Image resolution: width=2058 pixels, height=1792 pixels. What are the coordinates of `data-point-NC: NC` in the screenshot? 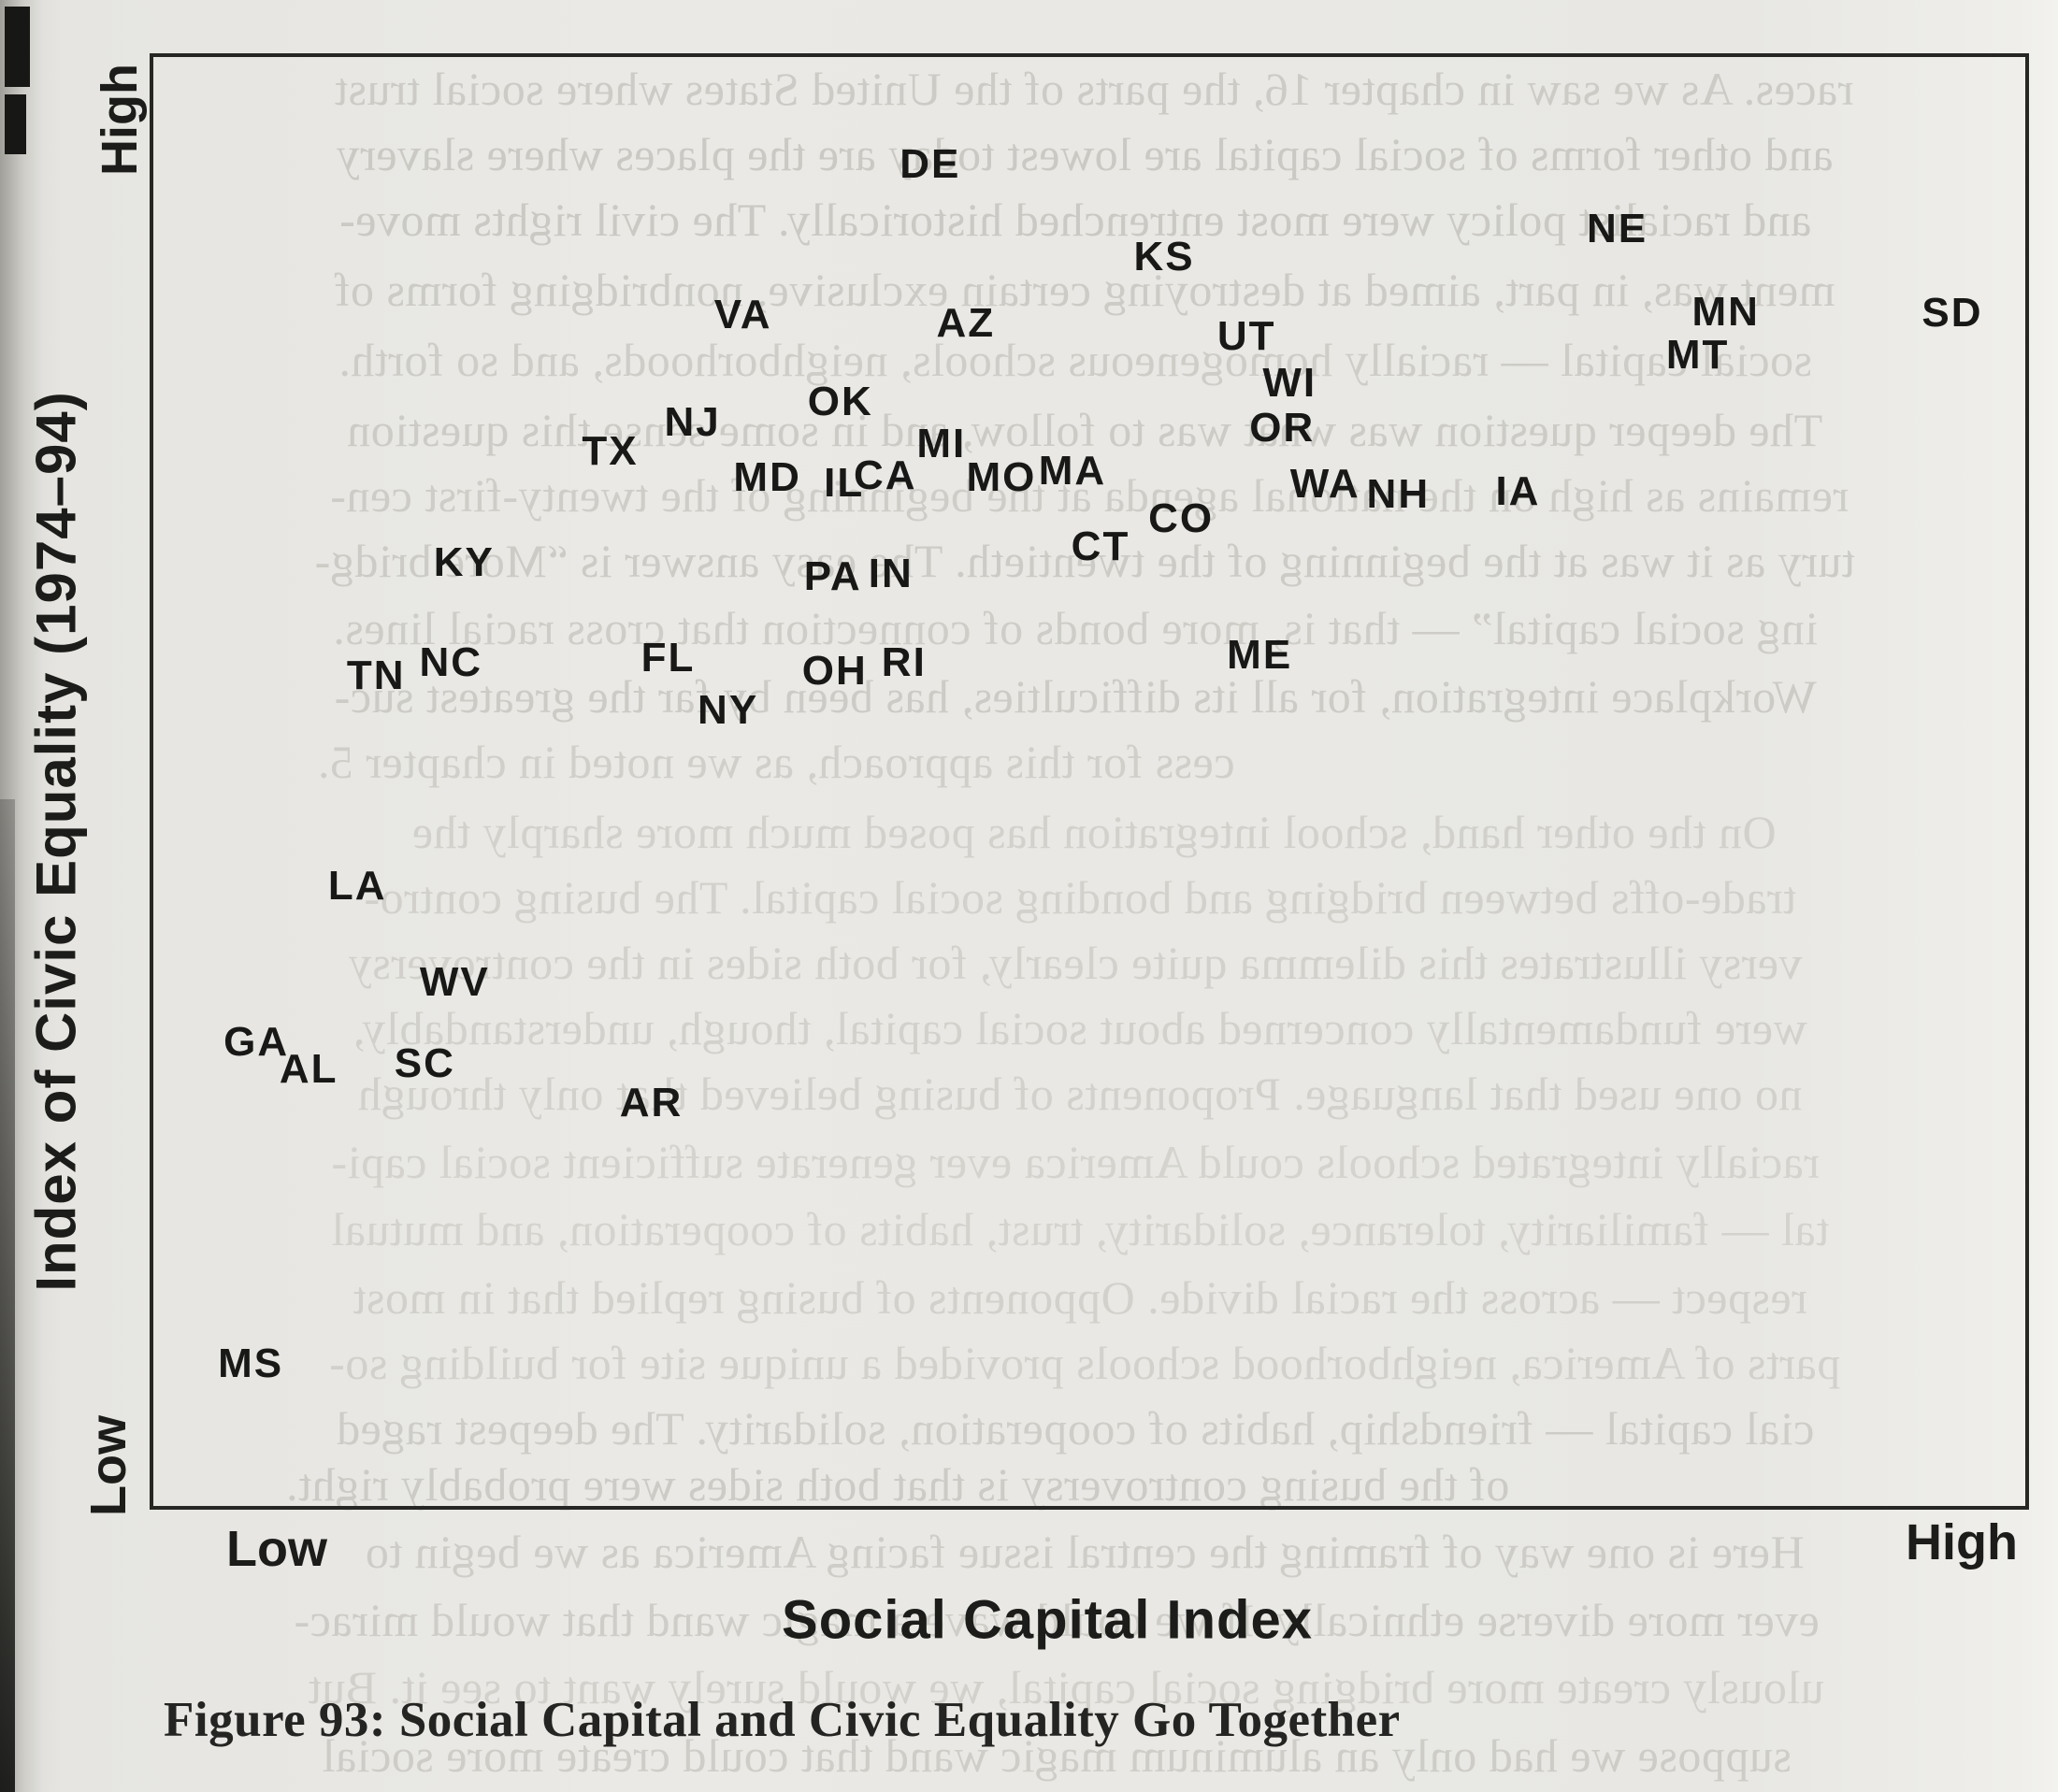 It's located at (451, 661).